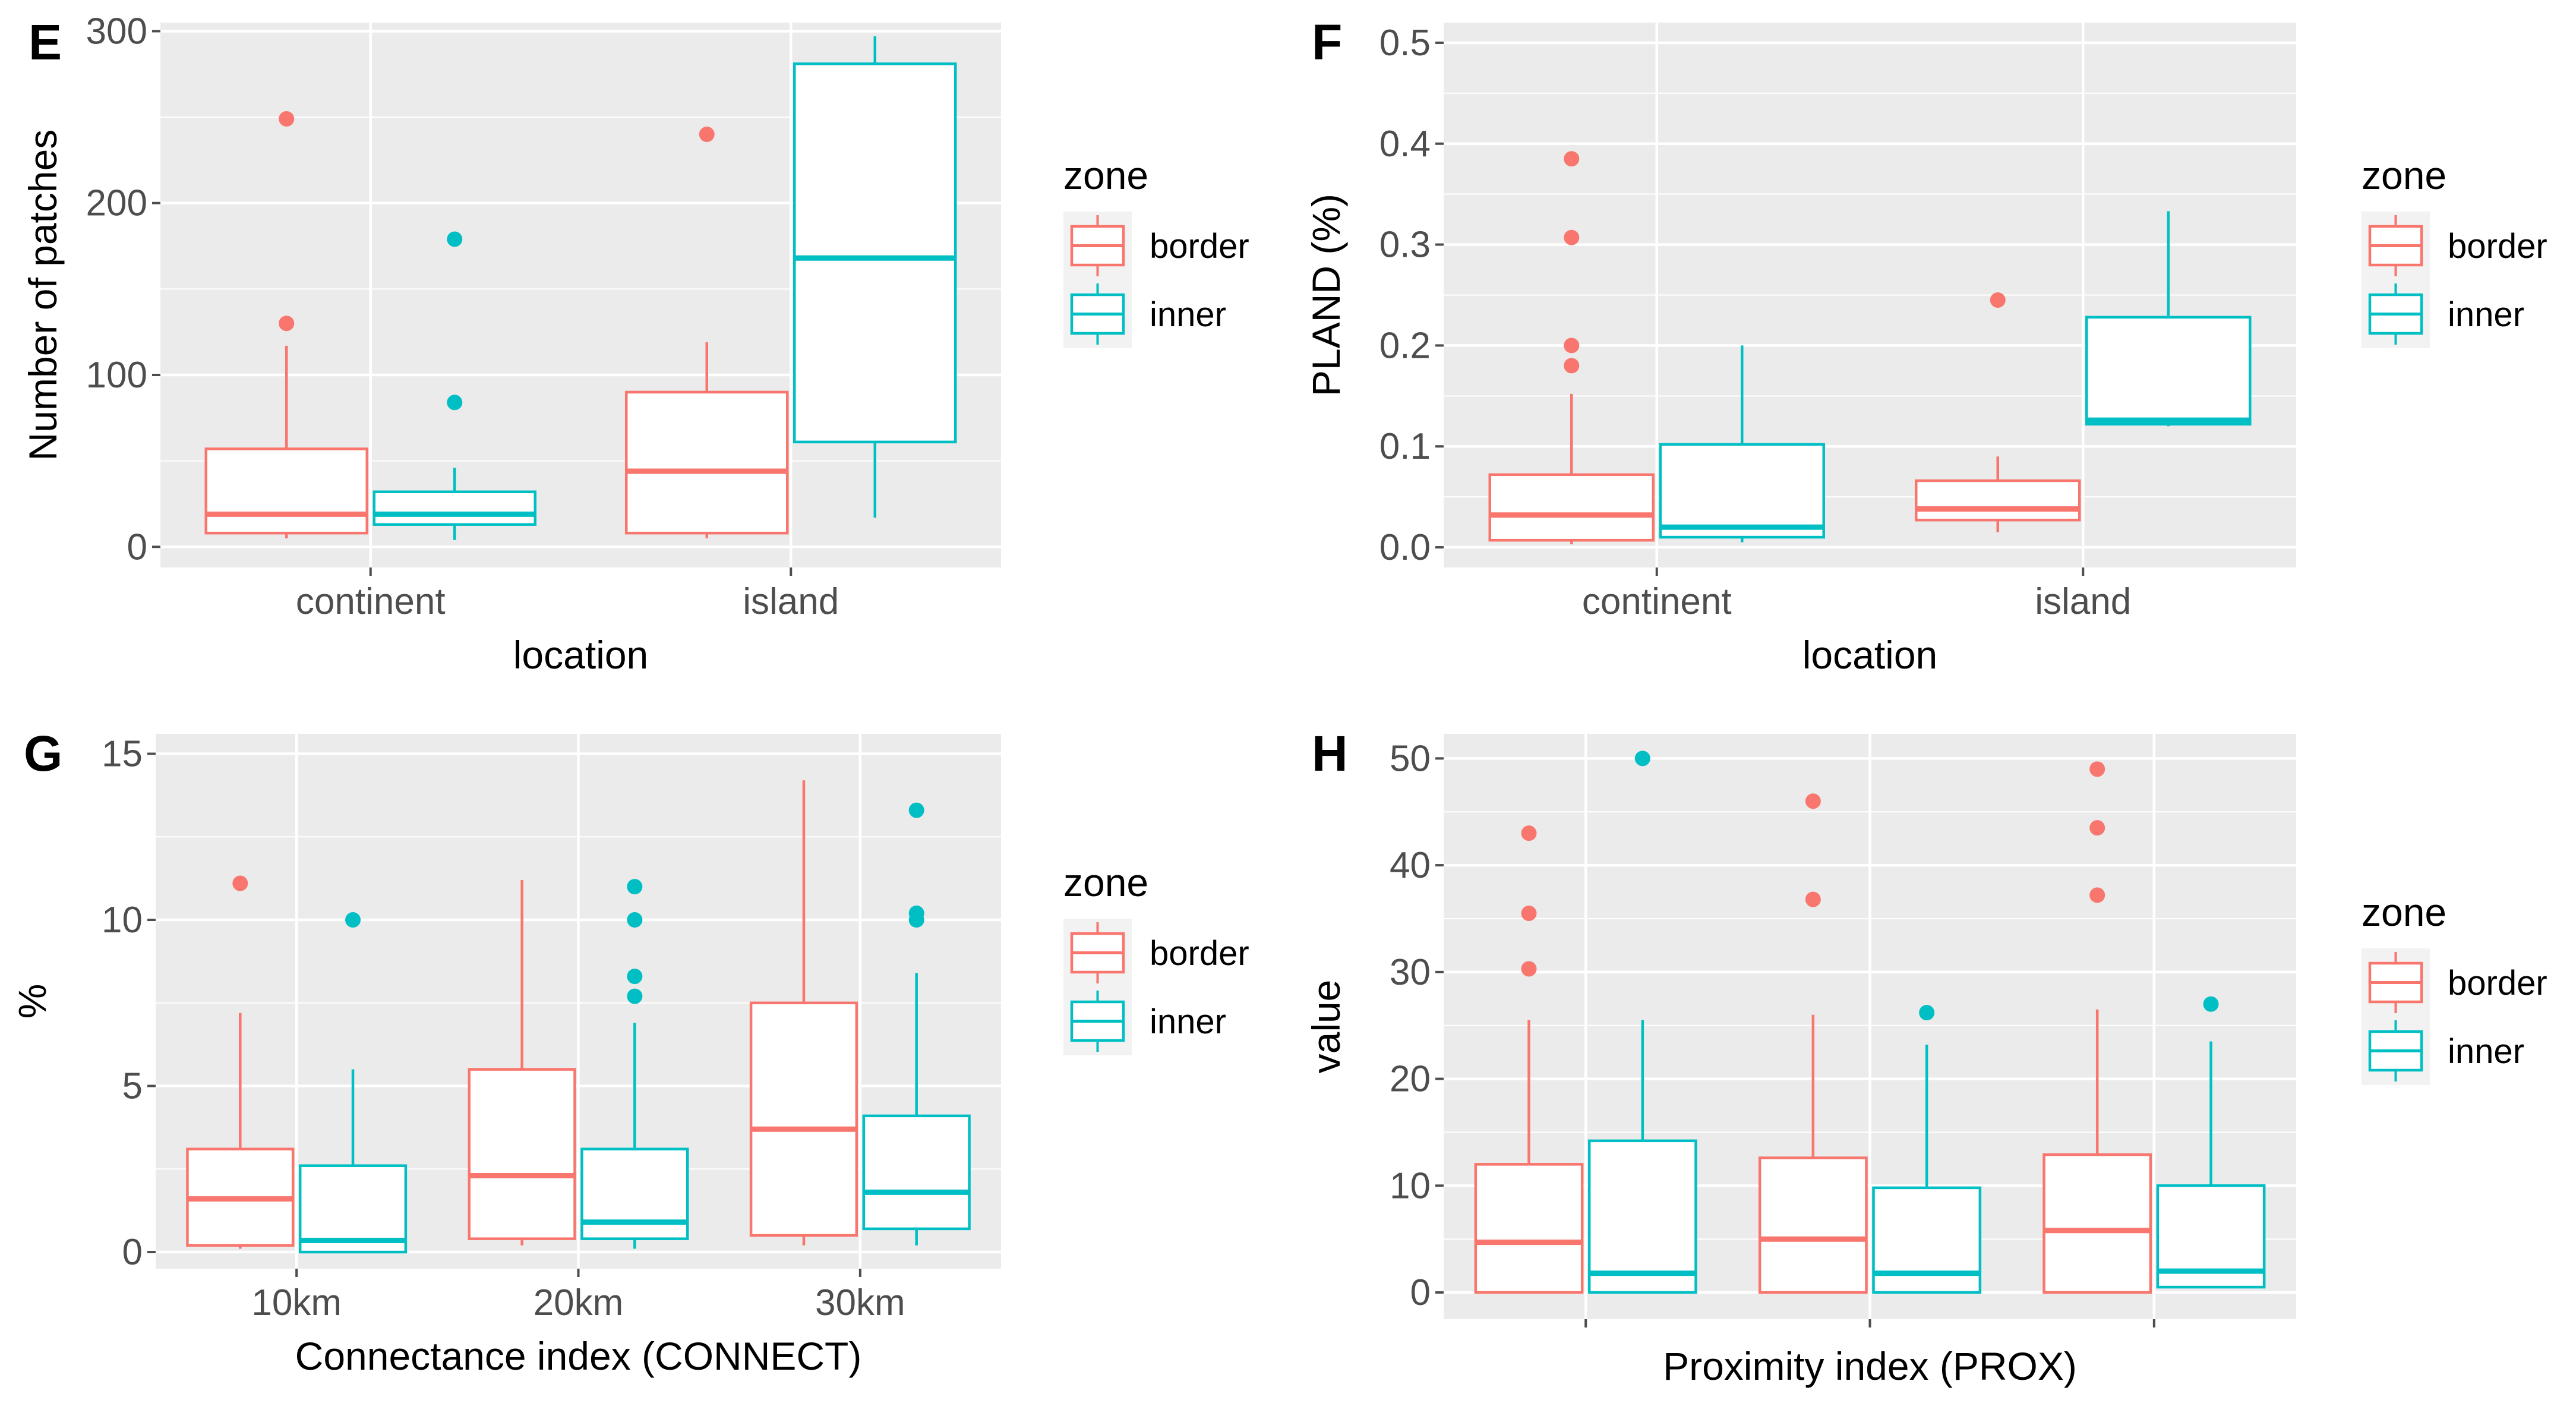 The width and height of the screenshot is (2576, 1419). Describe the element at coordinates (1813, 1043) in the screenshot. I see `box-border-c2` at that location.